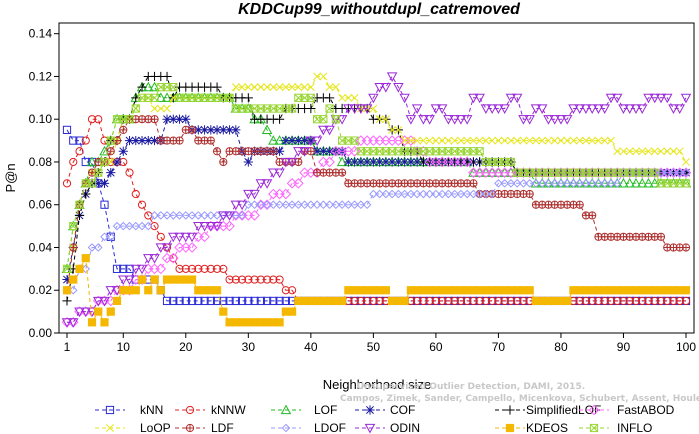  What do you see at coordinates (41, 162) in the screenshot?
I see `y-tick-label: 0.08` at bounding box center [41, 162].